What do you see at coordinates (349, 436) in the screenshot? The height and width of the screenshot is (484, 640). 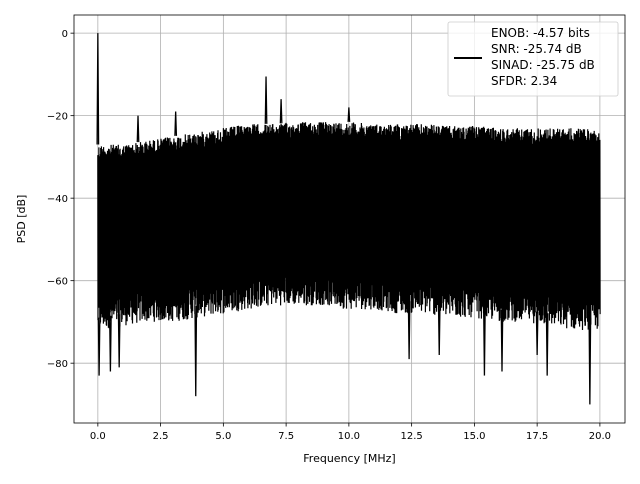 I see `x-tick-label: 10.0` at bounding box center [349, 436].